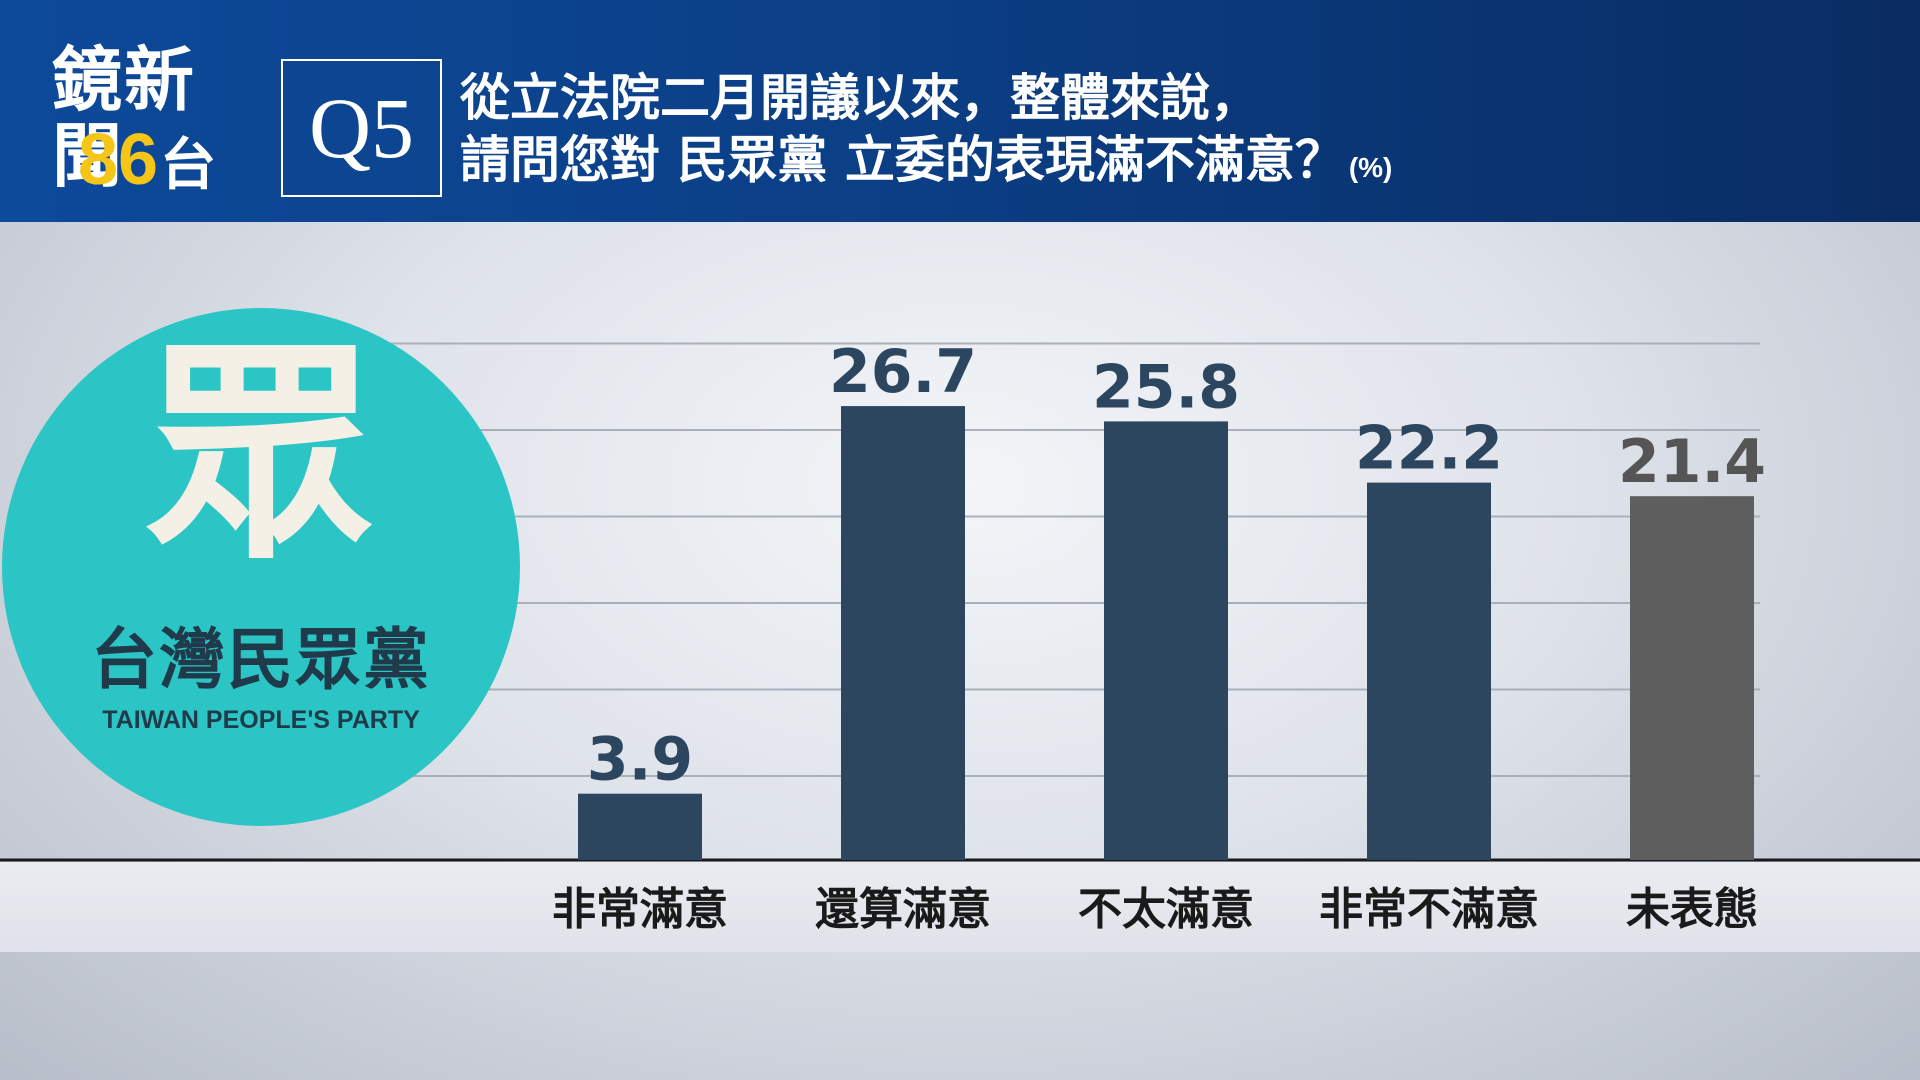 Image resolution: width=1920 pixels, height=1080 pixels. Describe the element at coordinates (902, 159) in the screenshot. I see `question-line-2-text: 請問您對 民眾黨 立委的表現滿不滿意？` at that location.